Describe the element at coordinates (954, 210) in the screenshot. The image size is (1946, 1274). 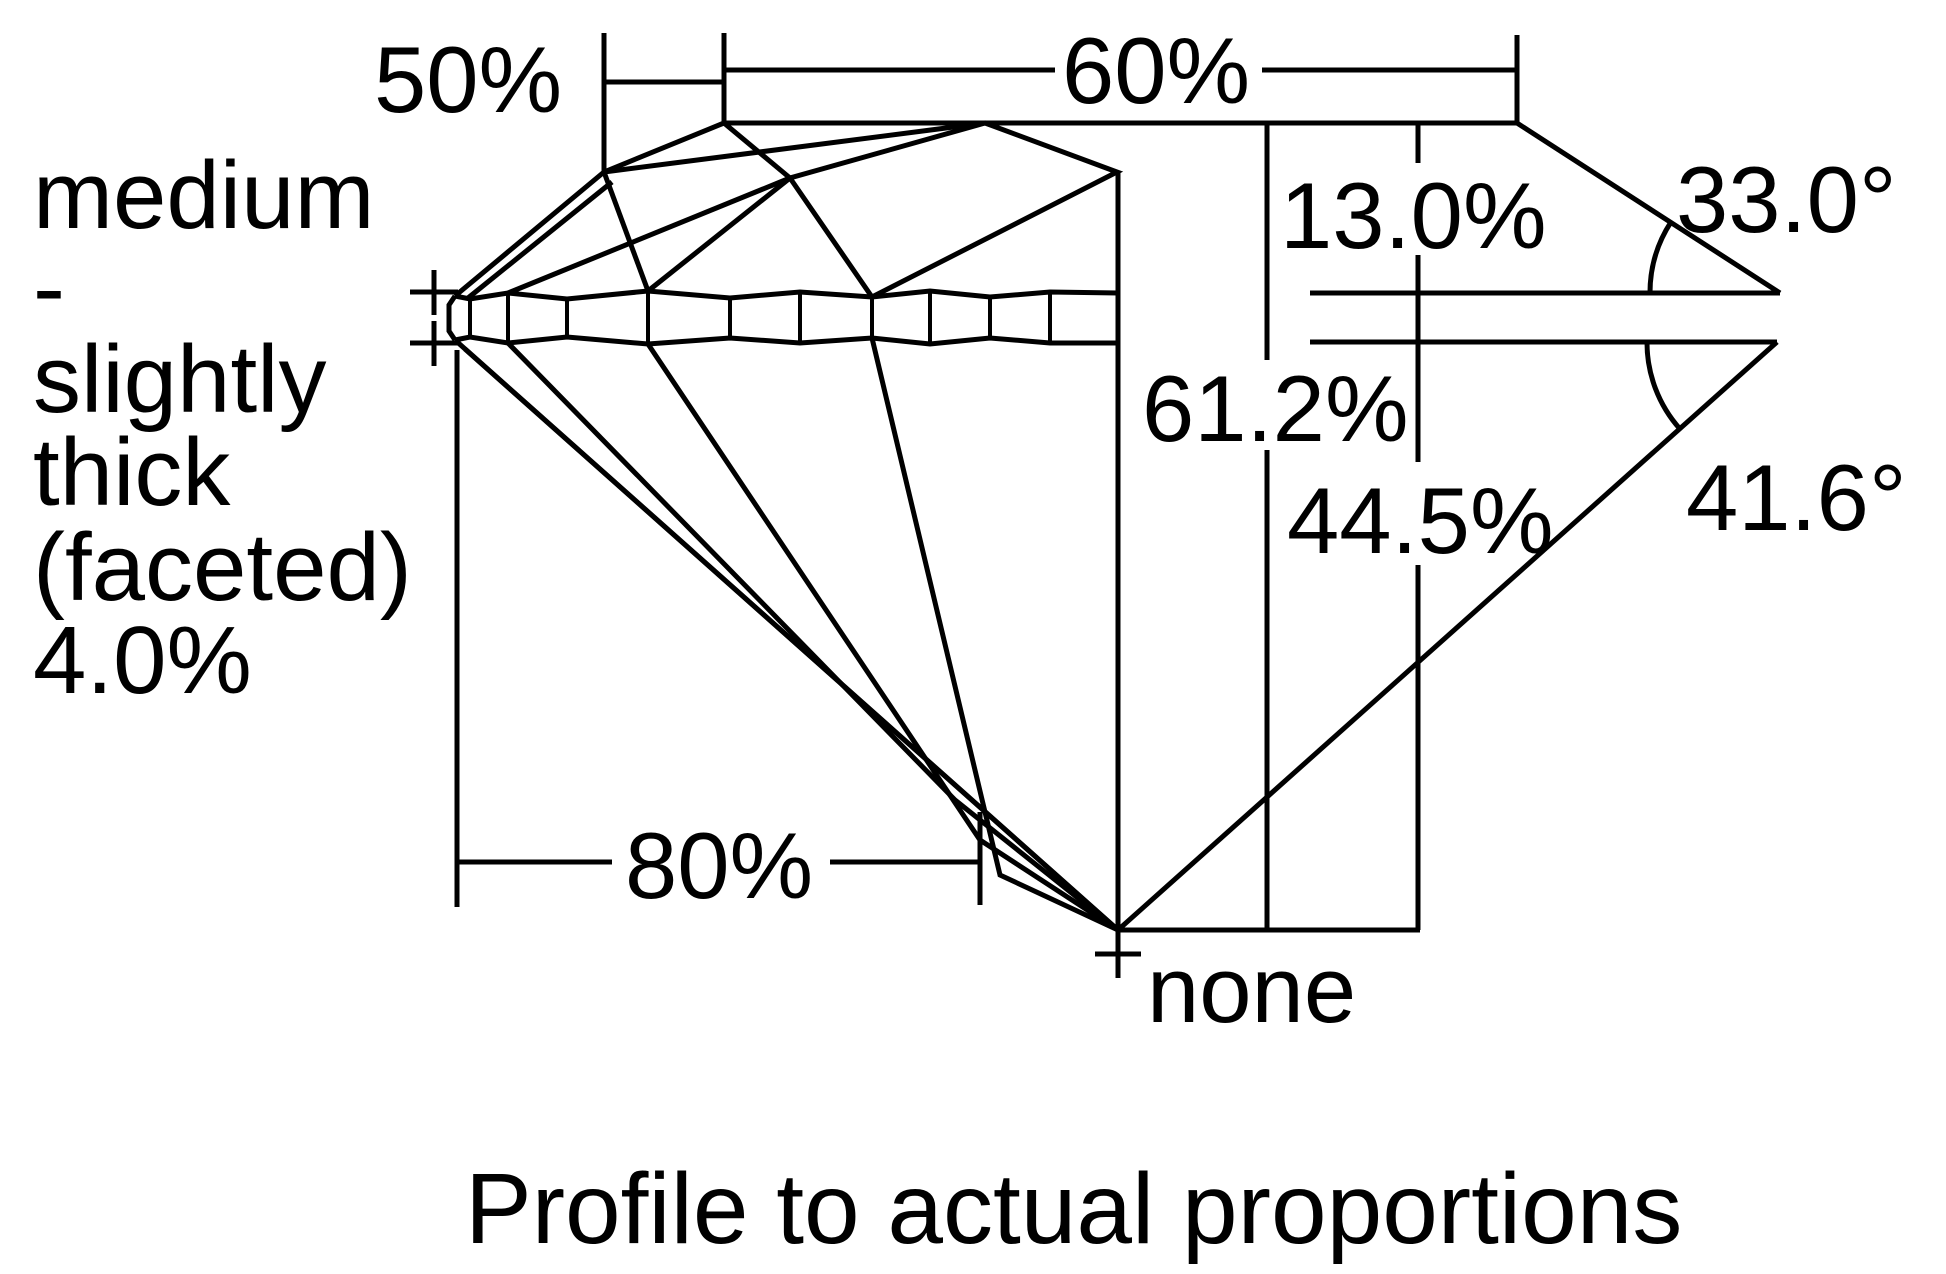
I see `bezel-kite-facet` at that location.